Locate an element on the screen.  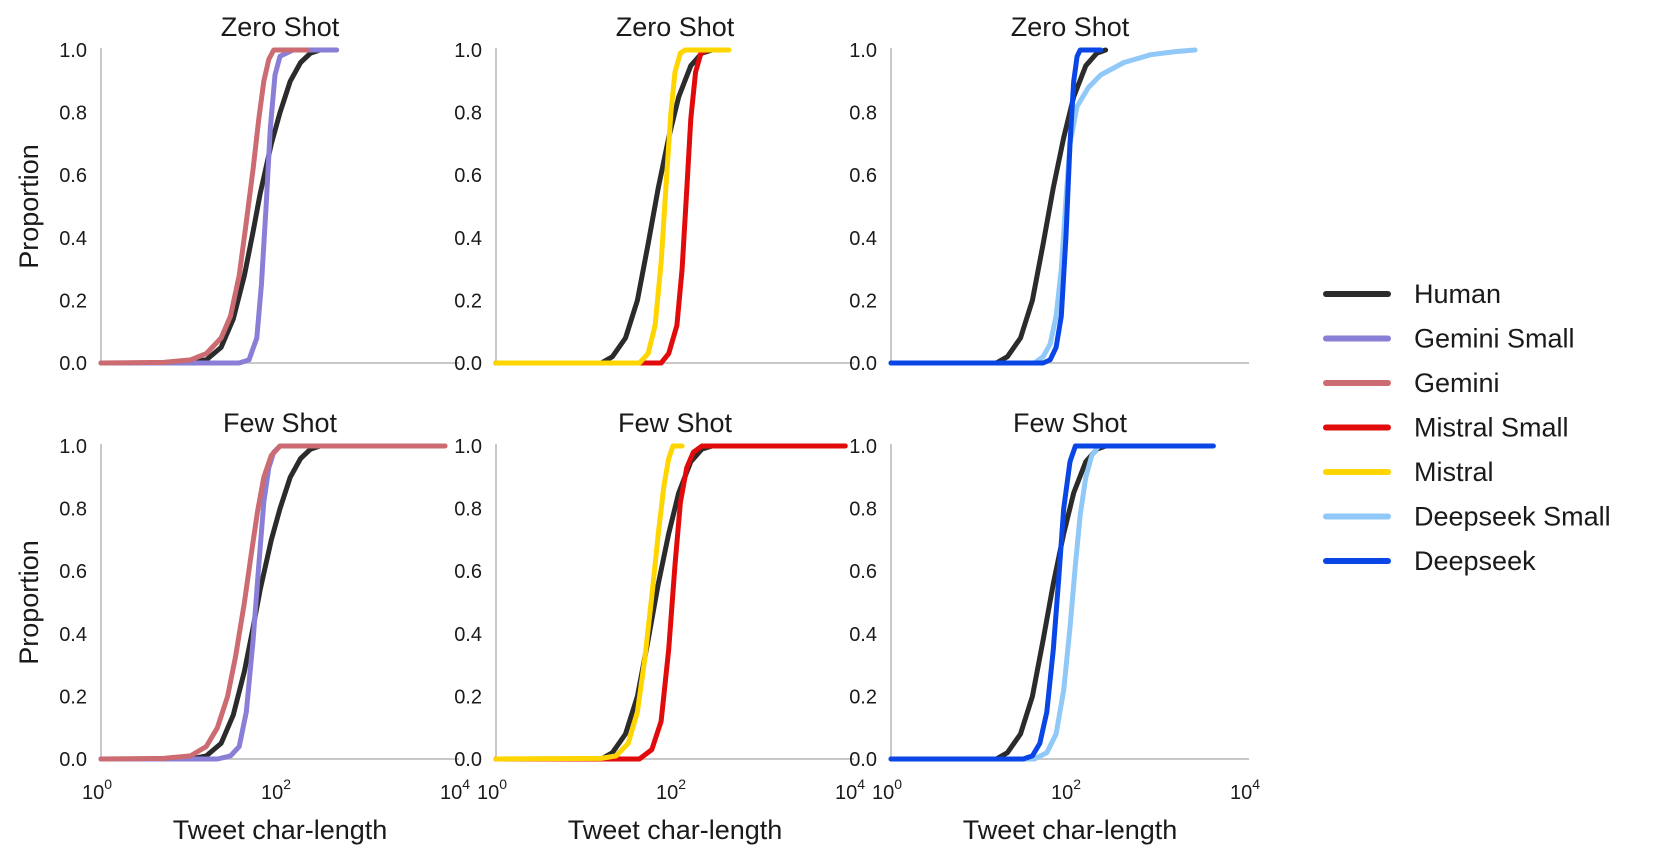
legend-item-deepseek-small: Deepseek Small is located at coordinates (1467, 517).